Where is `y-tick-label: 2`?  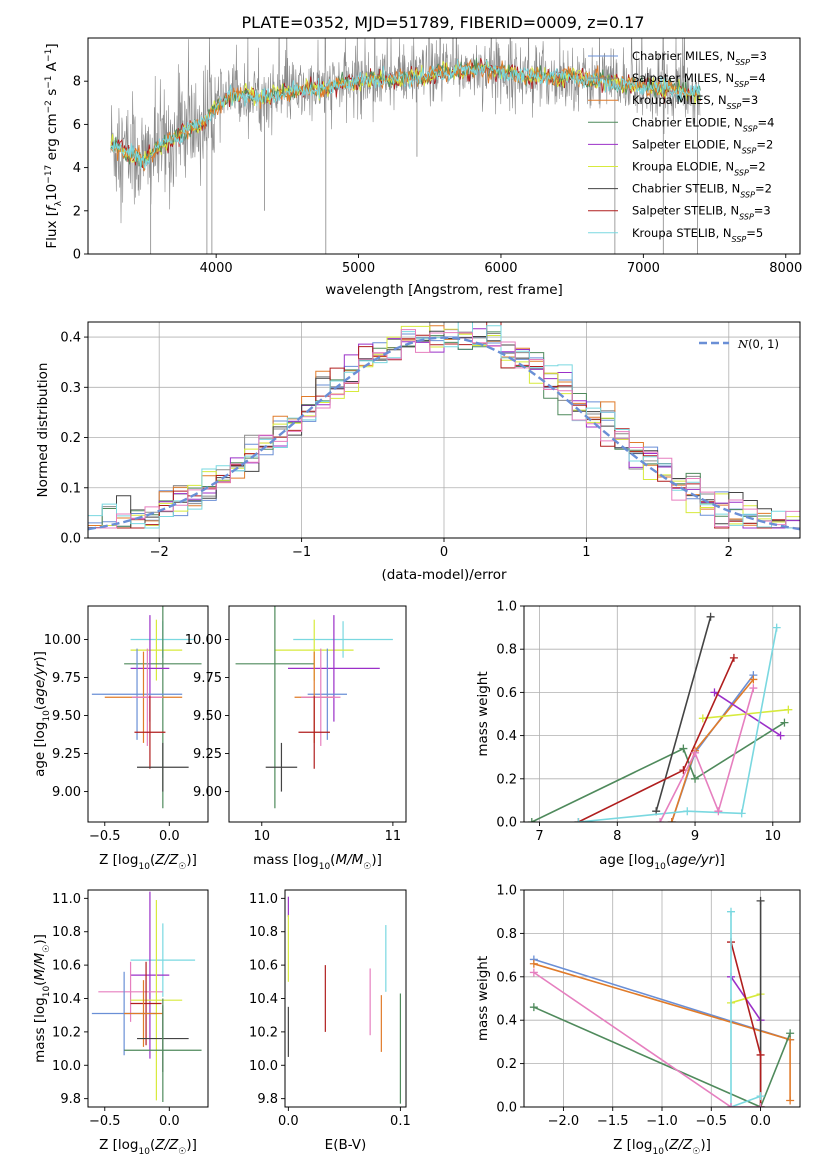 y-tick-label: 2 is located at coordinates (77, 211).